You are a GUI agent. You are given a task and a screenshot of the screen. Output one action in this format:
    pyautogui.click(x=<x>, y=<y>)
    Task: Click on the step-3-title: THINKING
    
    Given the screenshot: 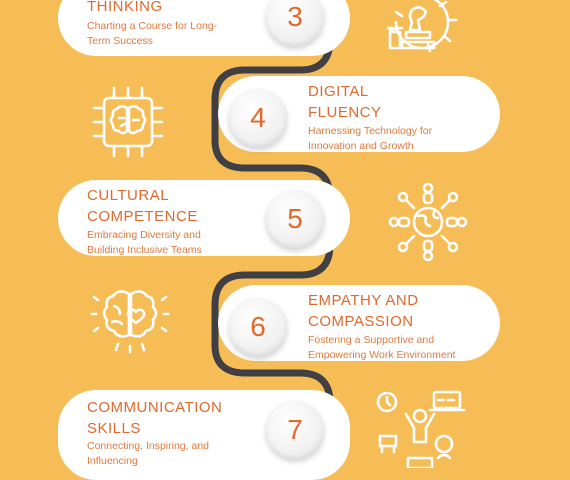 What is the action you would take?
    pyautogui.click(x=125, y=7)
    